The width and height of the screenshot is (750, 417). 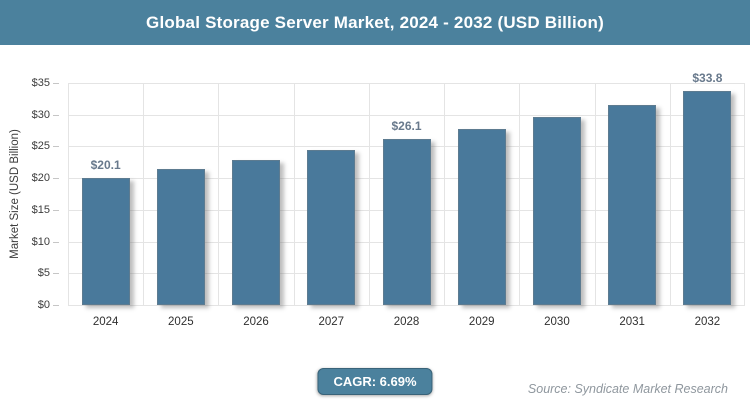 I want to click on x-axis-label-2032: 2032, so click(x=707, y=322).